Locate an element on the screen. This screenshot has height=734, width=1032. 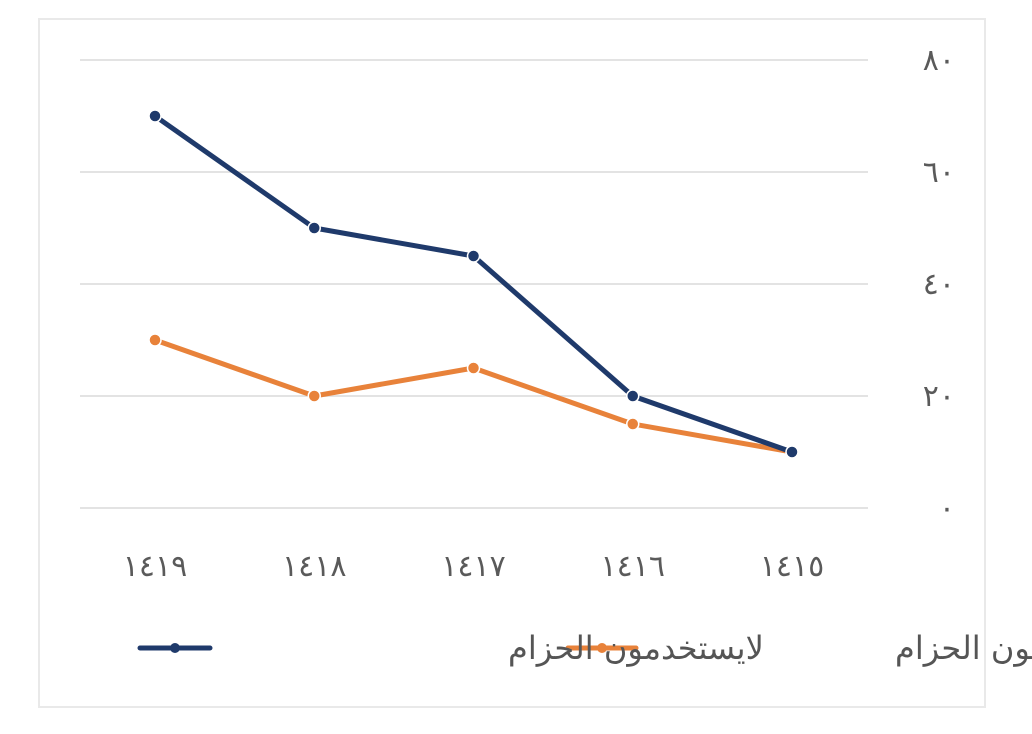
x-axis-ticks: ١٤١٩ ١٤١٨ ١٤١٧ ١٤١٦ ١٤١٥ is located at coordinates (473, 566).